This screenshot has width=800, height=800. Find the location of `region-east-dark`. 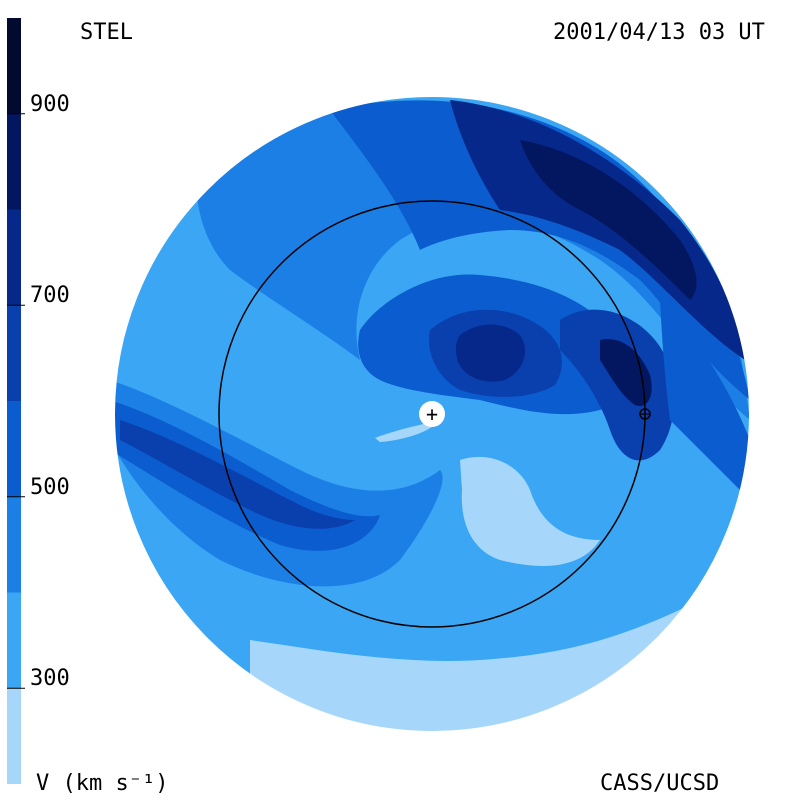

region-east-dark is located at coordinates (626, 372).